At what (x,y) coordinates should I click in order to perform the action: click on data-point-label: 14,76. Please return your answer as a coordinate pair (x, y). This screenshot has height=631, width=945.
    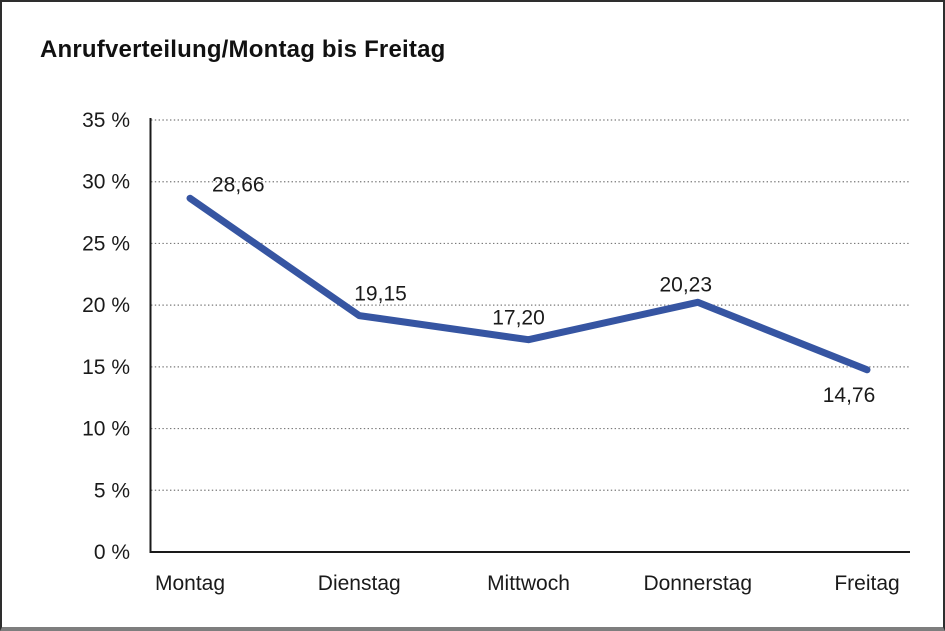
    Looking at the image, I should click on (849, 395).